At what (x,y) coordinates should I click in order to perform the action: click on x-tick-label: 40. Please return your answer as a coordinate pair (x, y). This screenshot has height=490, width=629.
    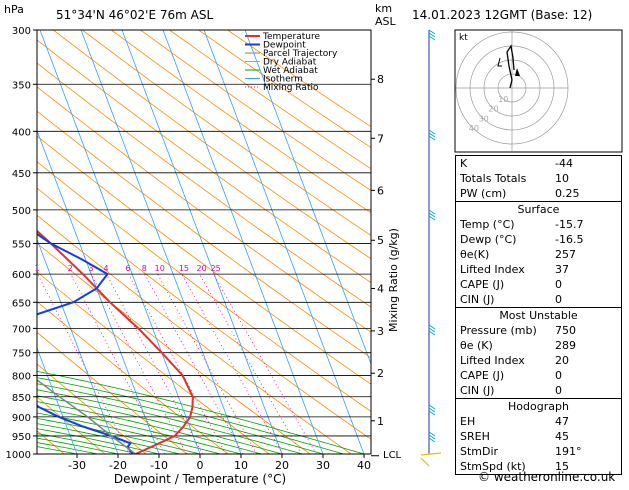
    Looking at the image, I should click on (364, 465).